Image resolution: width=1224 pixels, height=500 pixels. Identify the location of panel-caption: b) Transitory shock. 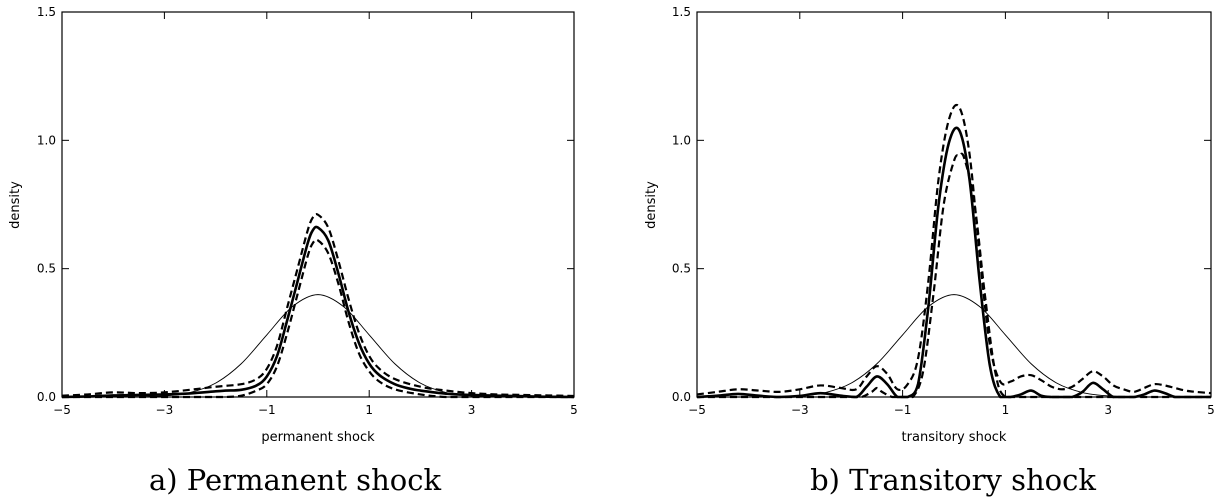
(953, 480).